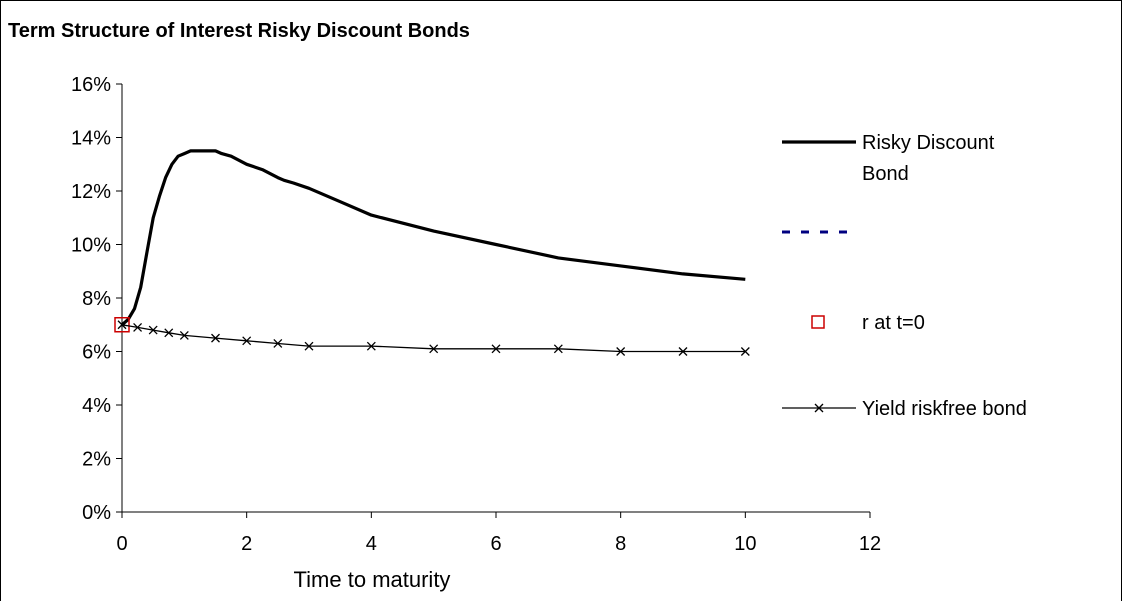  Describe the element at coordinates (745, 544) in the screenshot. I see `x-tick-label: 10` at that location.